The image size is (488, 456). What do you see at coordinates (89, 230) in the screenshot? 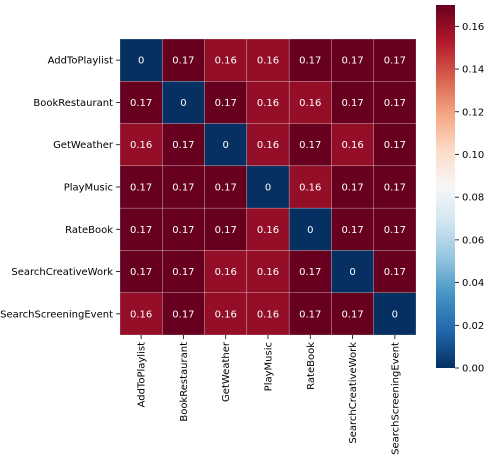
I see `y-tick-label: RateBook` at bounding box center [89, 230].